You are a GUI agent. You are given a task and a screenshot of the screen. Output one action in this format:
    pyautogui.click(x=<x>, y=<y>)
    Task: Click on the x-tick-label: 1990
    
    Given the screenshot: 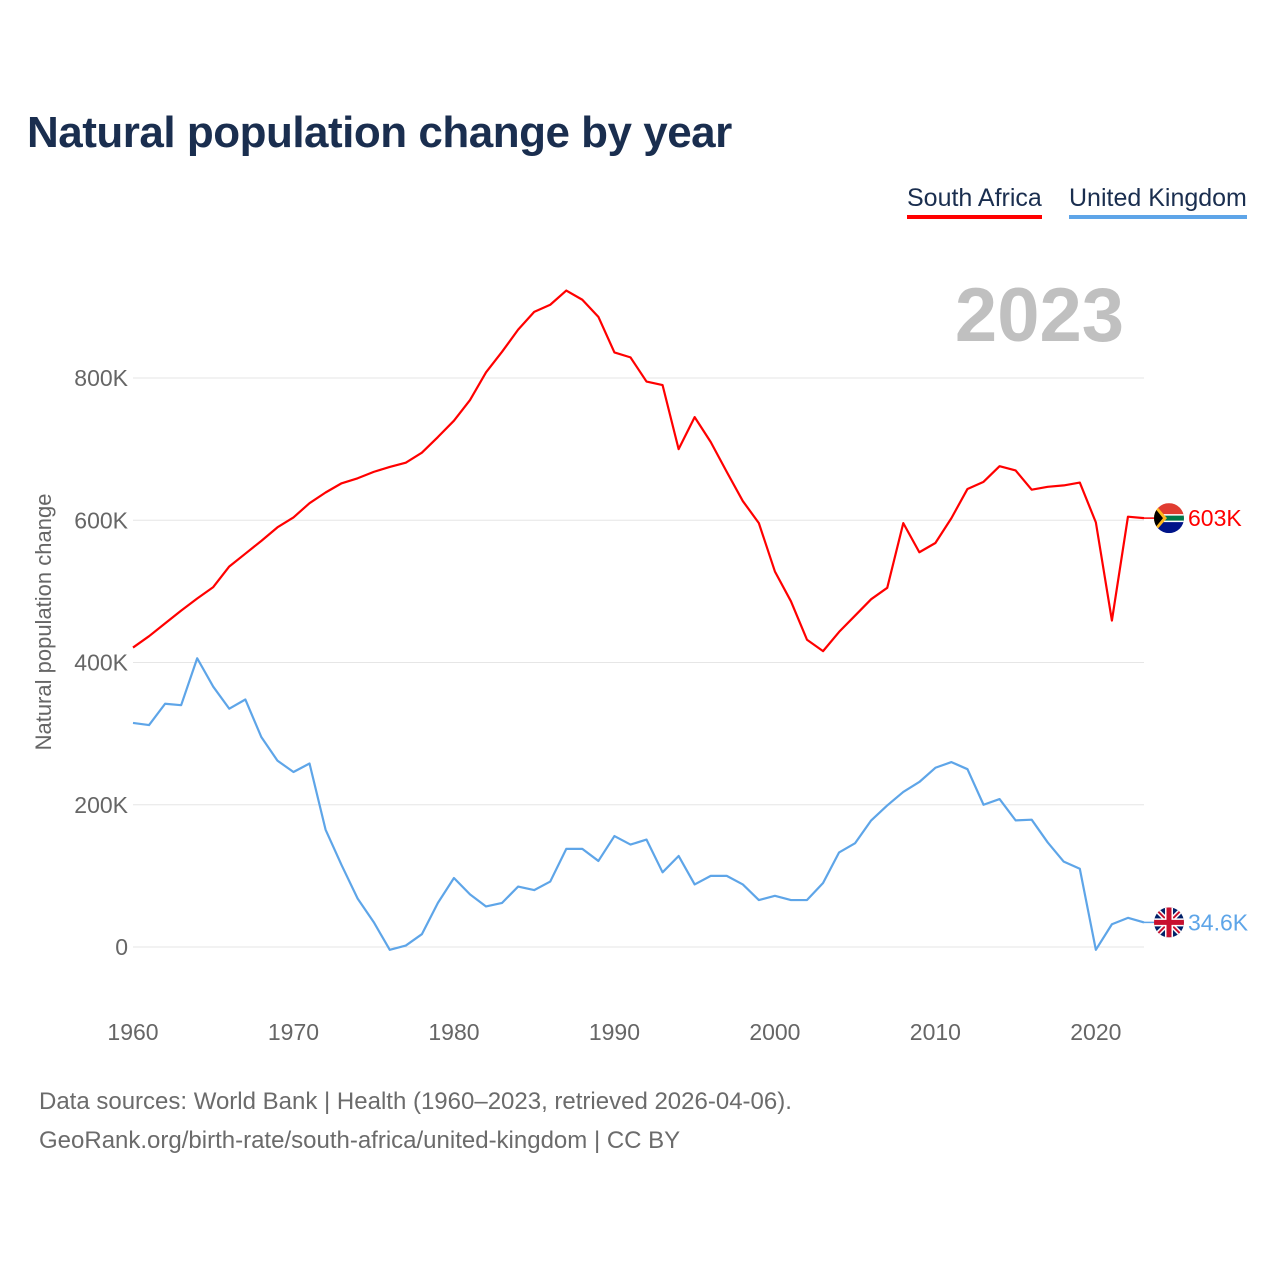 What is the action you would take?
    pyautogui.click(x=614, y=1032)
    